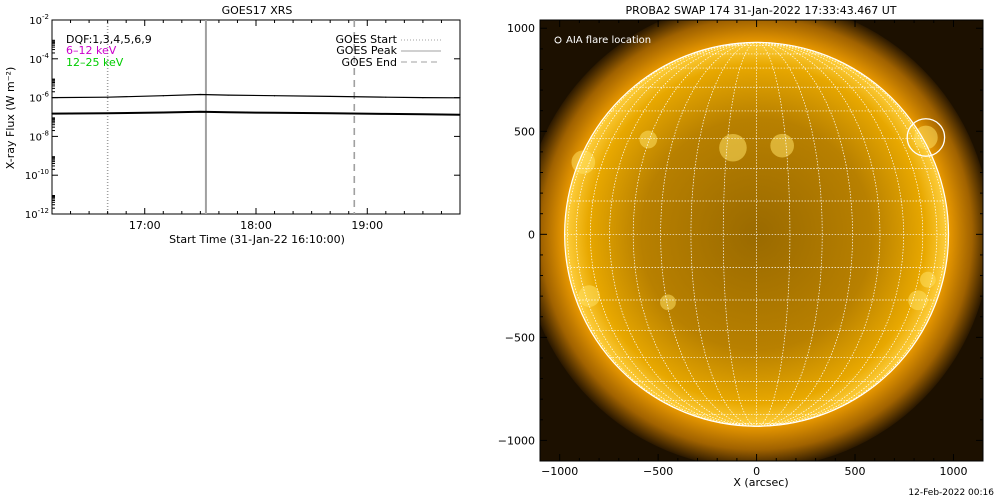 The image size is (1000, 500). Describe the element at coordinates (43, 211) in the screenshot. I see `y-tick-exponent: -12` at that location.